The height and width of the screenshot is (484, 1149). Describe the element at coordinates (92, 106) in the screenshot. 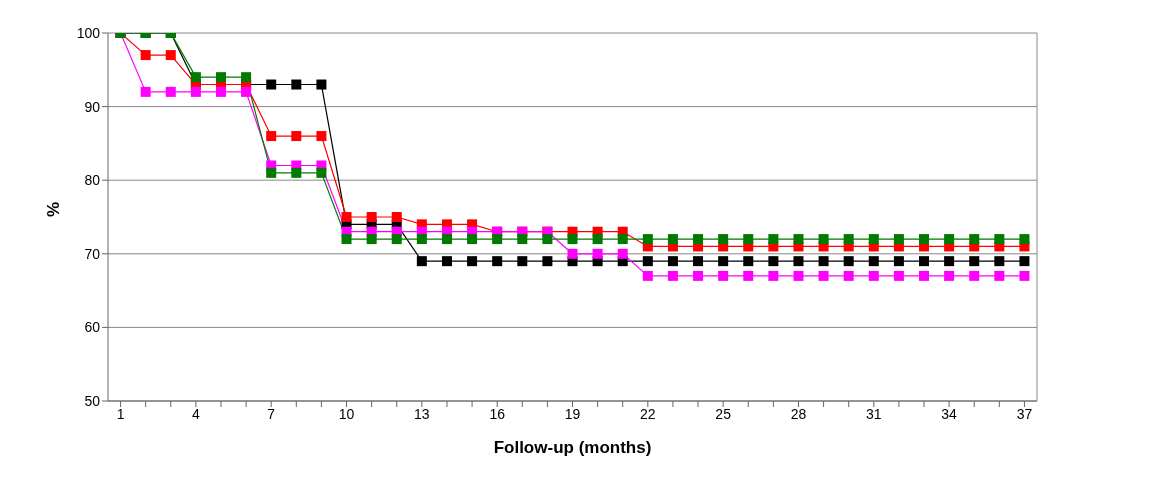

I see `y-tick-label: 90` at that location.